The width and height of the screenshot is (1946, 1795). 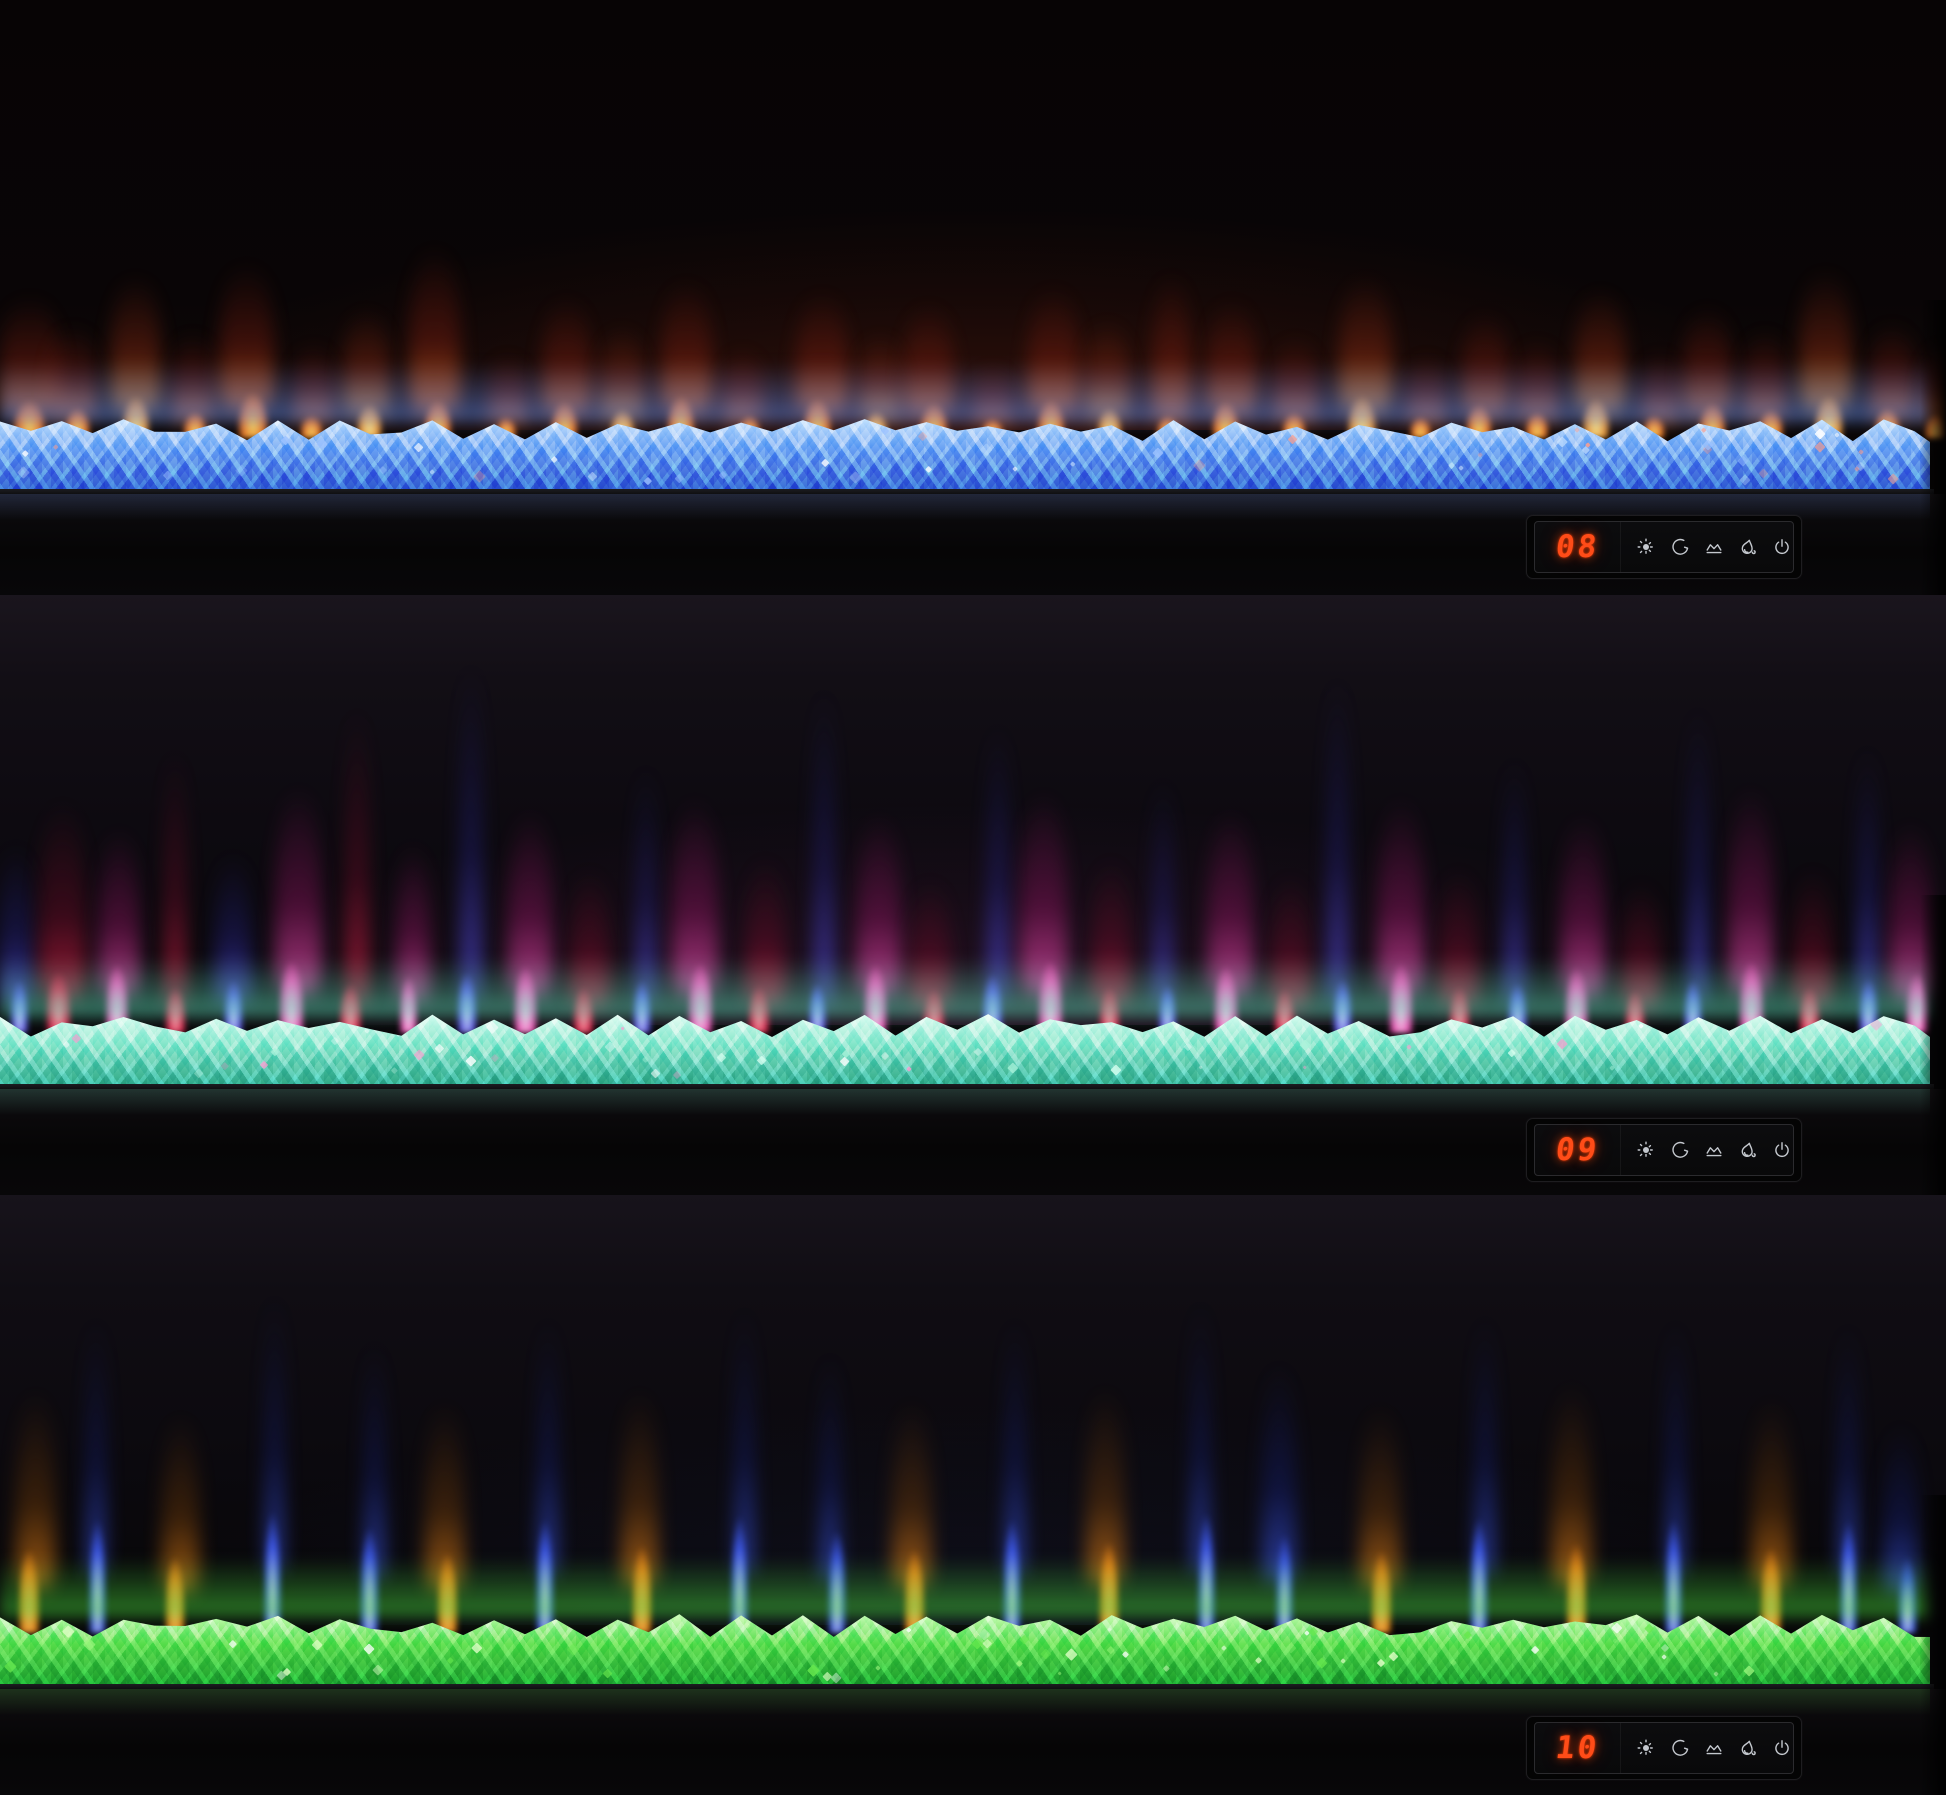 I want to click on control-panel: 09, so click(x=1664, y=1150).